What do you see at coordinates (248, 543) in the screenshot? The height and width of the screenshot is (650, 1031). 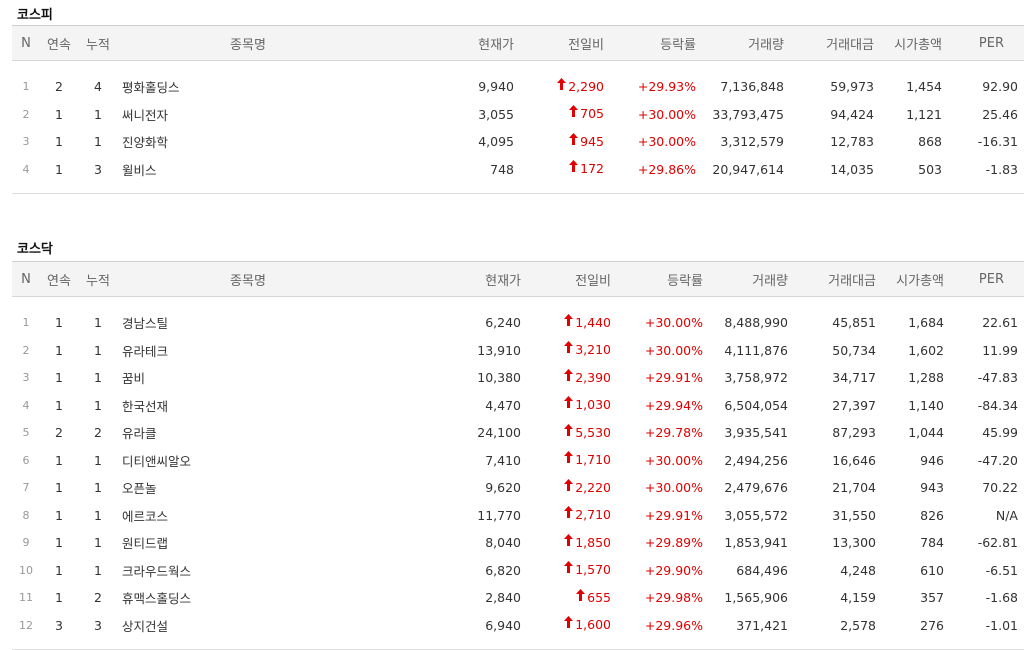 I see `row-stock-name-cell: 원티드랩` at bounding box center [248, 543].